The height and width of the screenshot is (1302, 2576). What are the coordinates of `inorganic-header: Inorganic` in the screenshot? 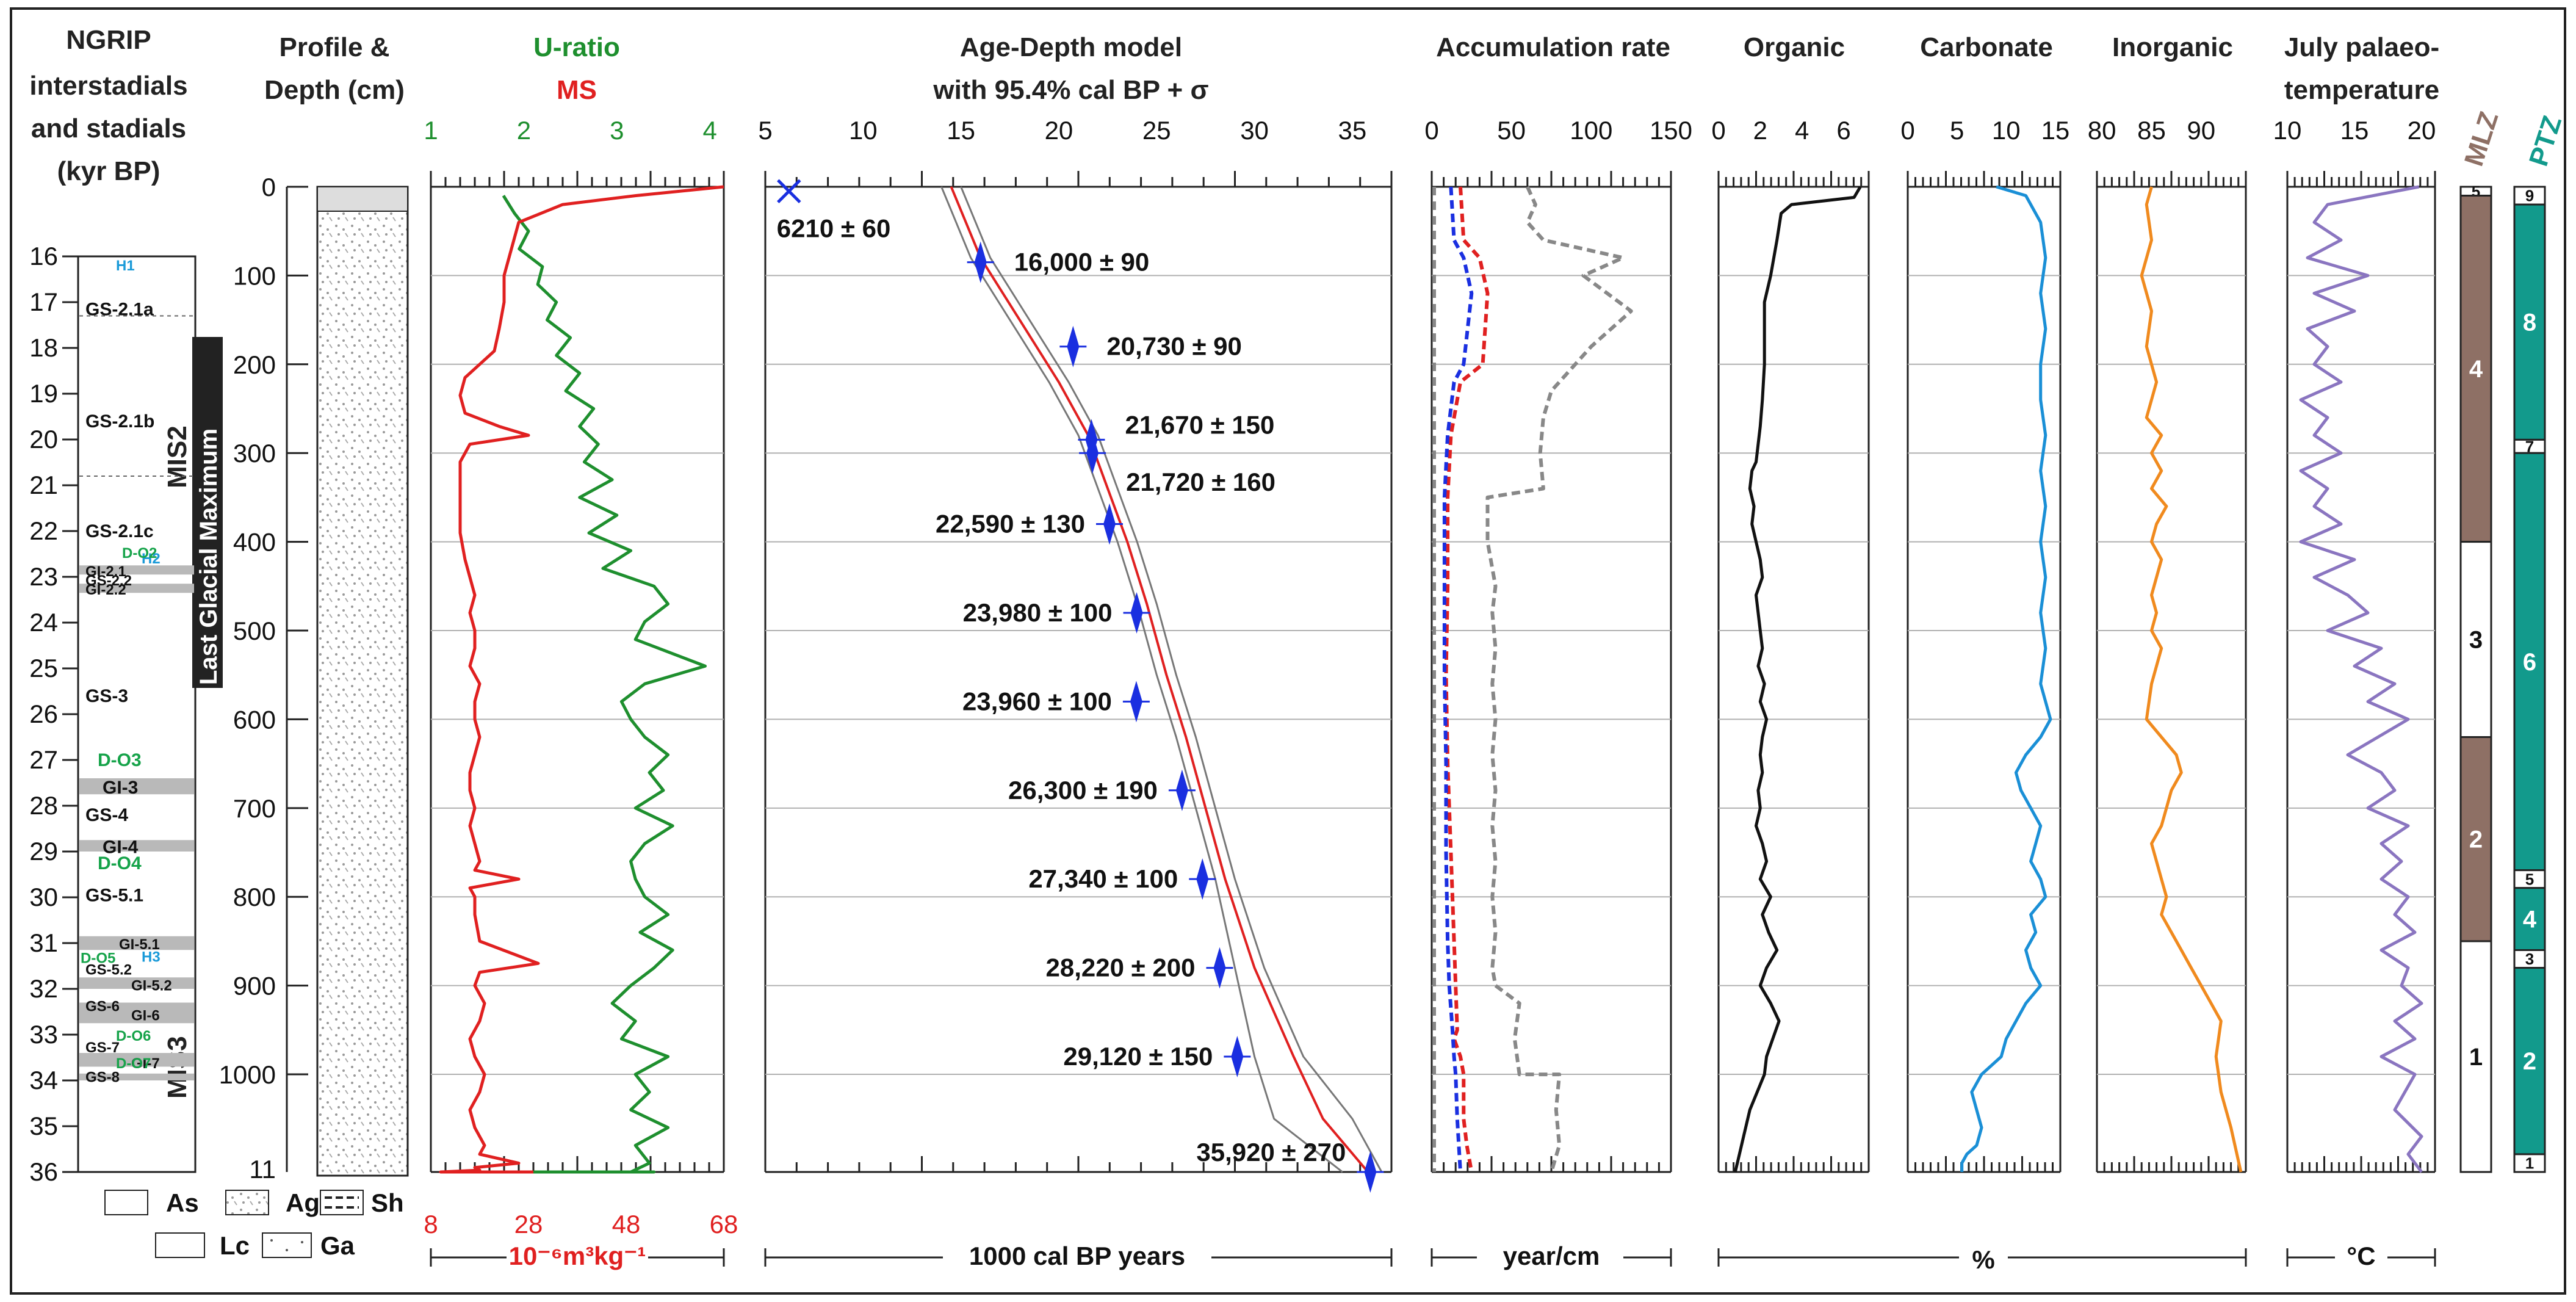 It's located at (2172, 47).